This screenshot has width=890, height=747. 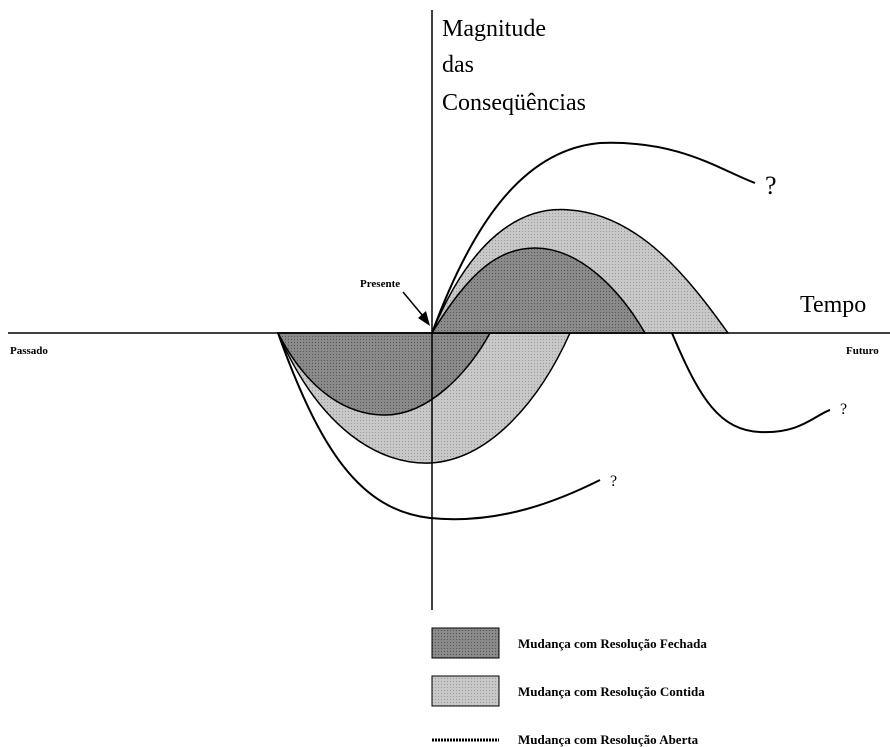 What do you see at coordinates (833, 305) in the screenshot?
I see `x-label: Tempo` at bounding box center [833, 305].